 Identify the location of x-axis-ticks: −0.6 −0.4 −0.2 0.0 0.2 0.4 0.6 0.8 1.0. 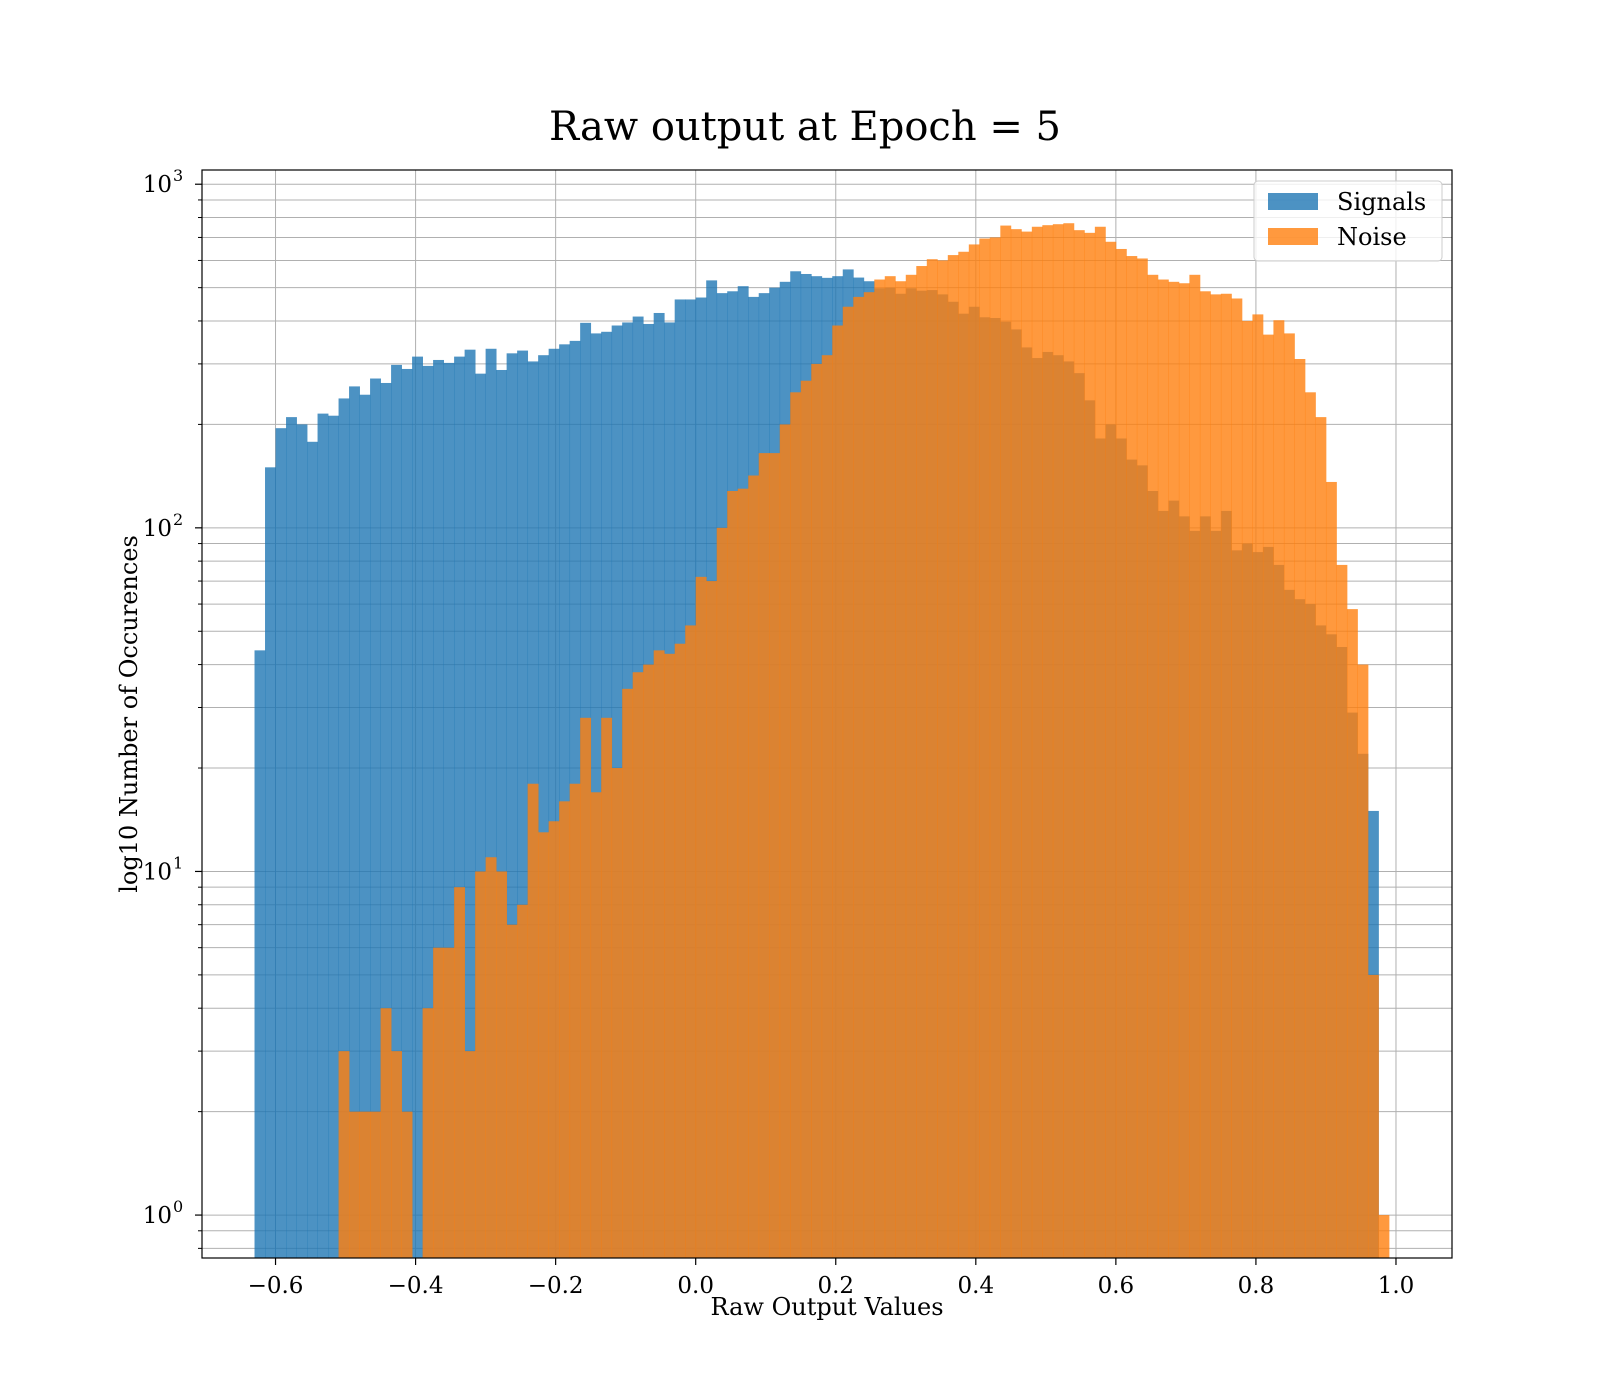
(831, 1278).